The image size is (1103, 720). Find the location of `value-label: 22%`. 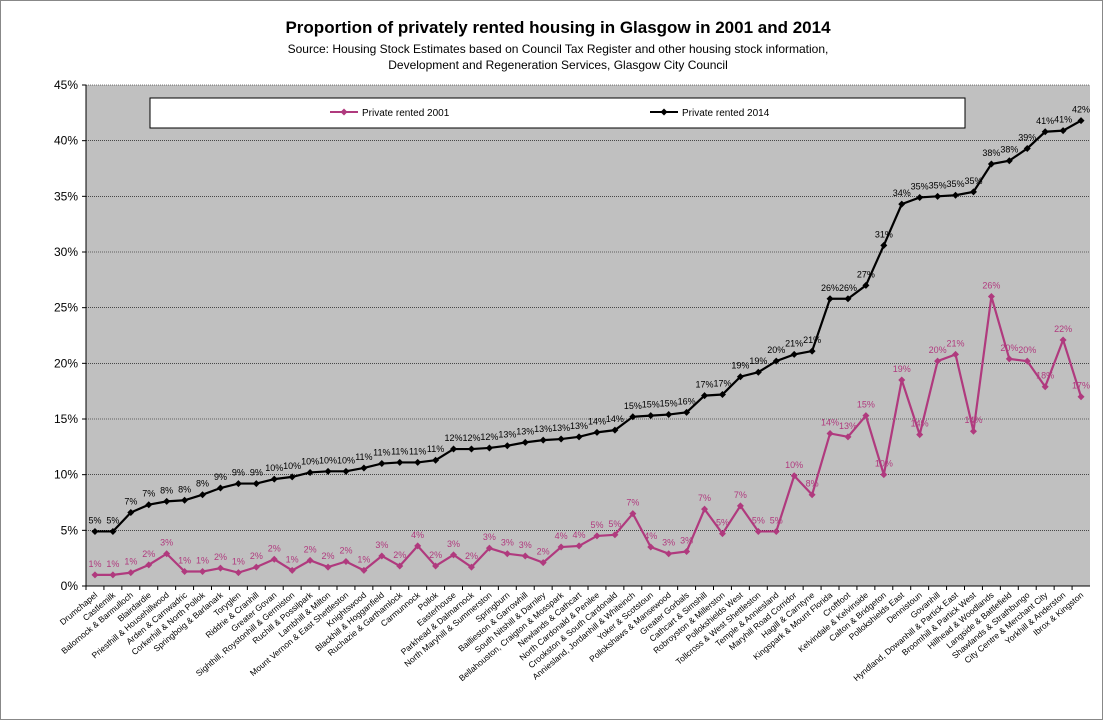

value-label: 22% is located at coordinates (1063, 329).